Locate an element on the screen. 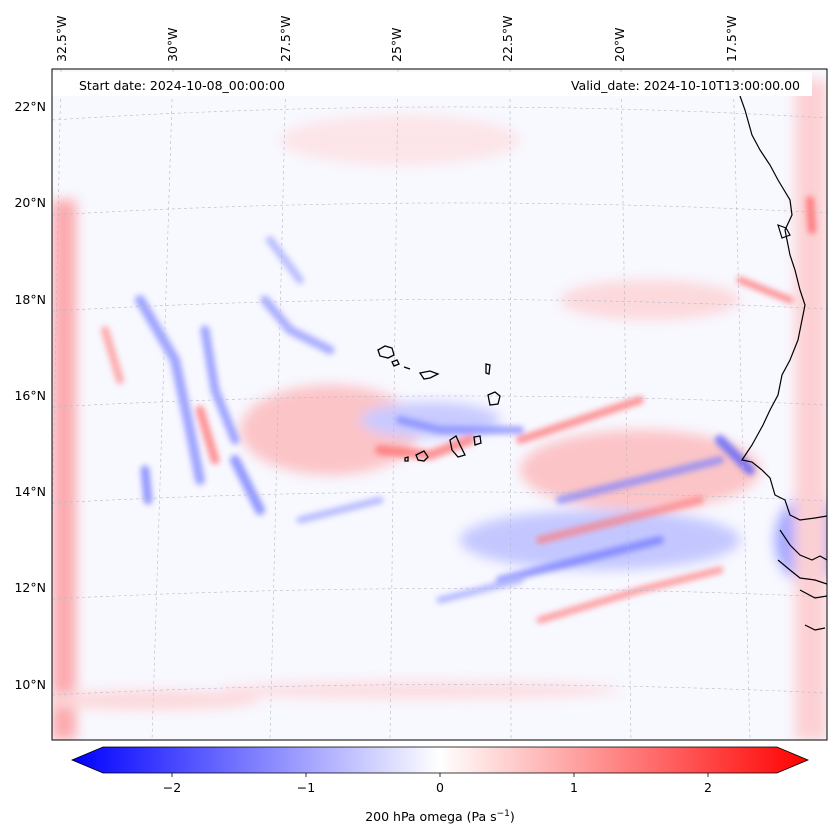 The image size is (837, 839). lat-label-18: 18°N is located at coordinates (30, 299).